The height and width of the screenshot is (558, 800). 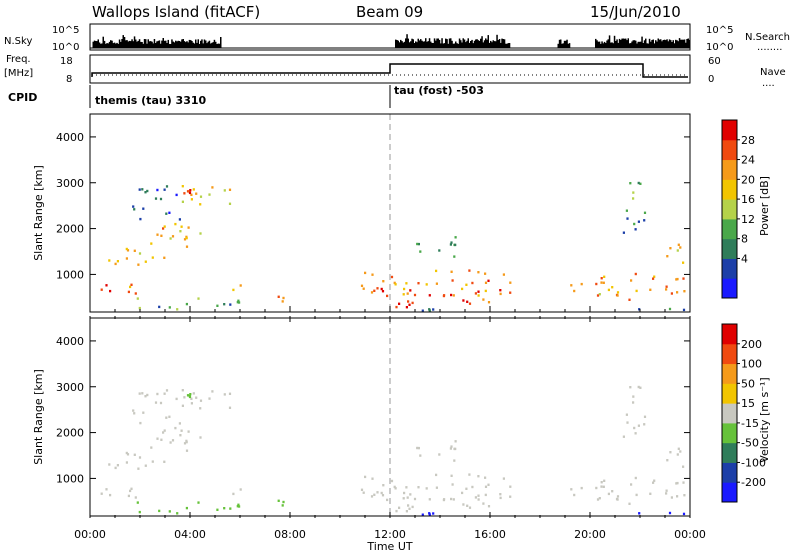 I want to click on velocity-ytick-label: 1000, so click(x=70, y=478).